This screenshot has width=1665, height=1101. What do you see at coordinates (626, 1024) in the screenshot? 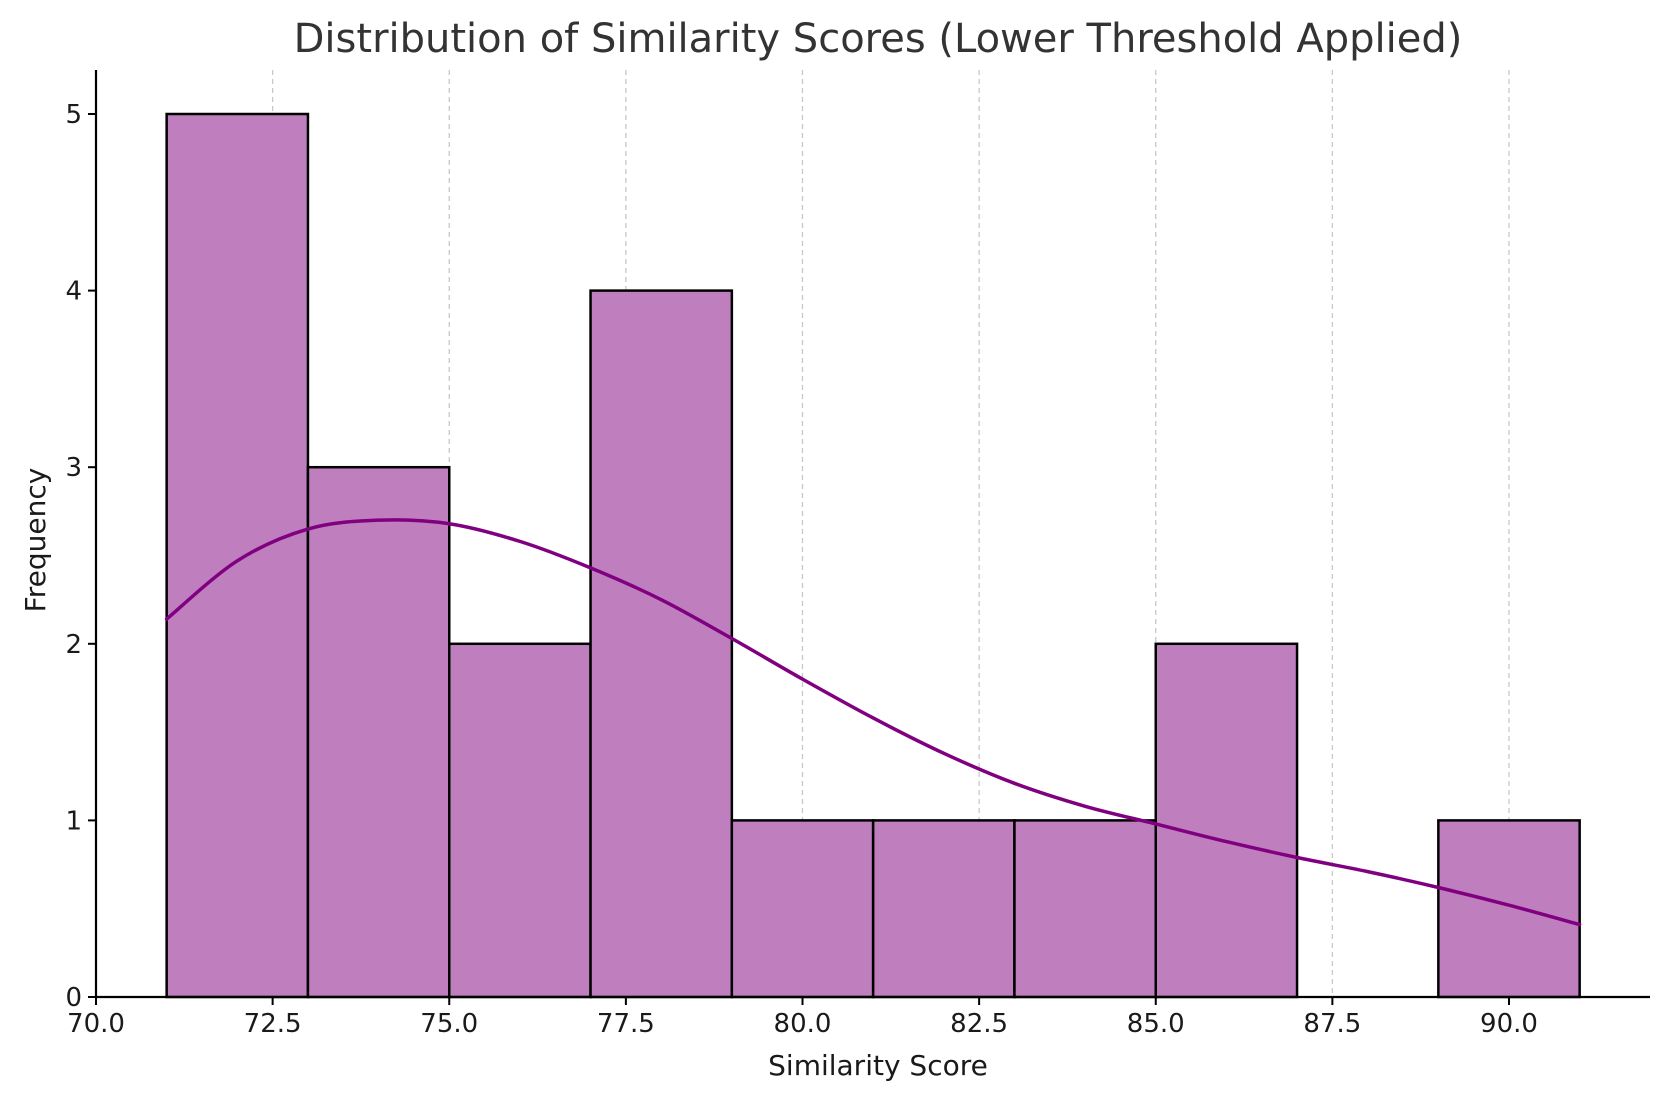
I see `x-tick-label: 77.5` at bounding box center [626, 1024].